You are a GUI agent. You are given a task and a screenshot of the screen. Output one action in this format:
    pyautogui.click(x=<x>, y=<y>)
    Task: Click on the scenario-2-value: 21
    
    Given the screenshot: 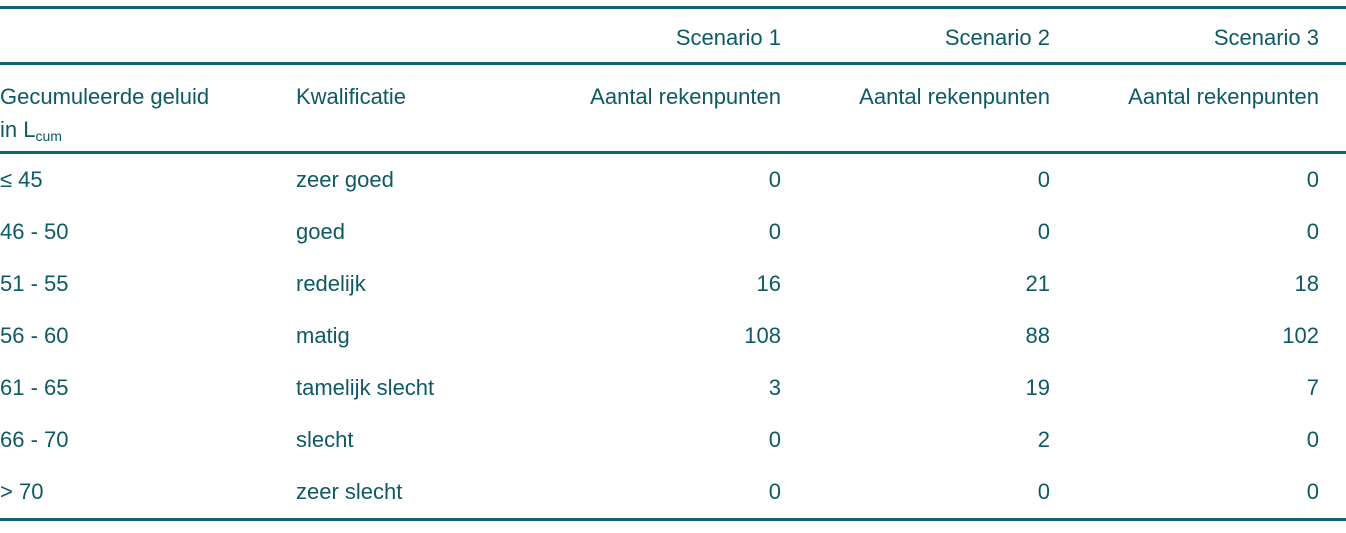 What is the action you would take?
    pyautogui.click(x=1037, y=283)
    